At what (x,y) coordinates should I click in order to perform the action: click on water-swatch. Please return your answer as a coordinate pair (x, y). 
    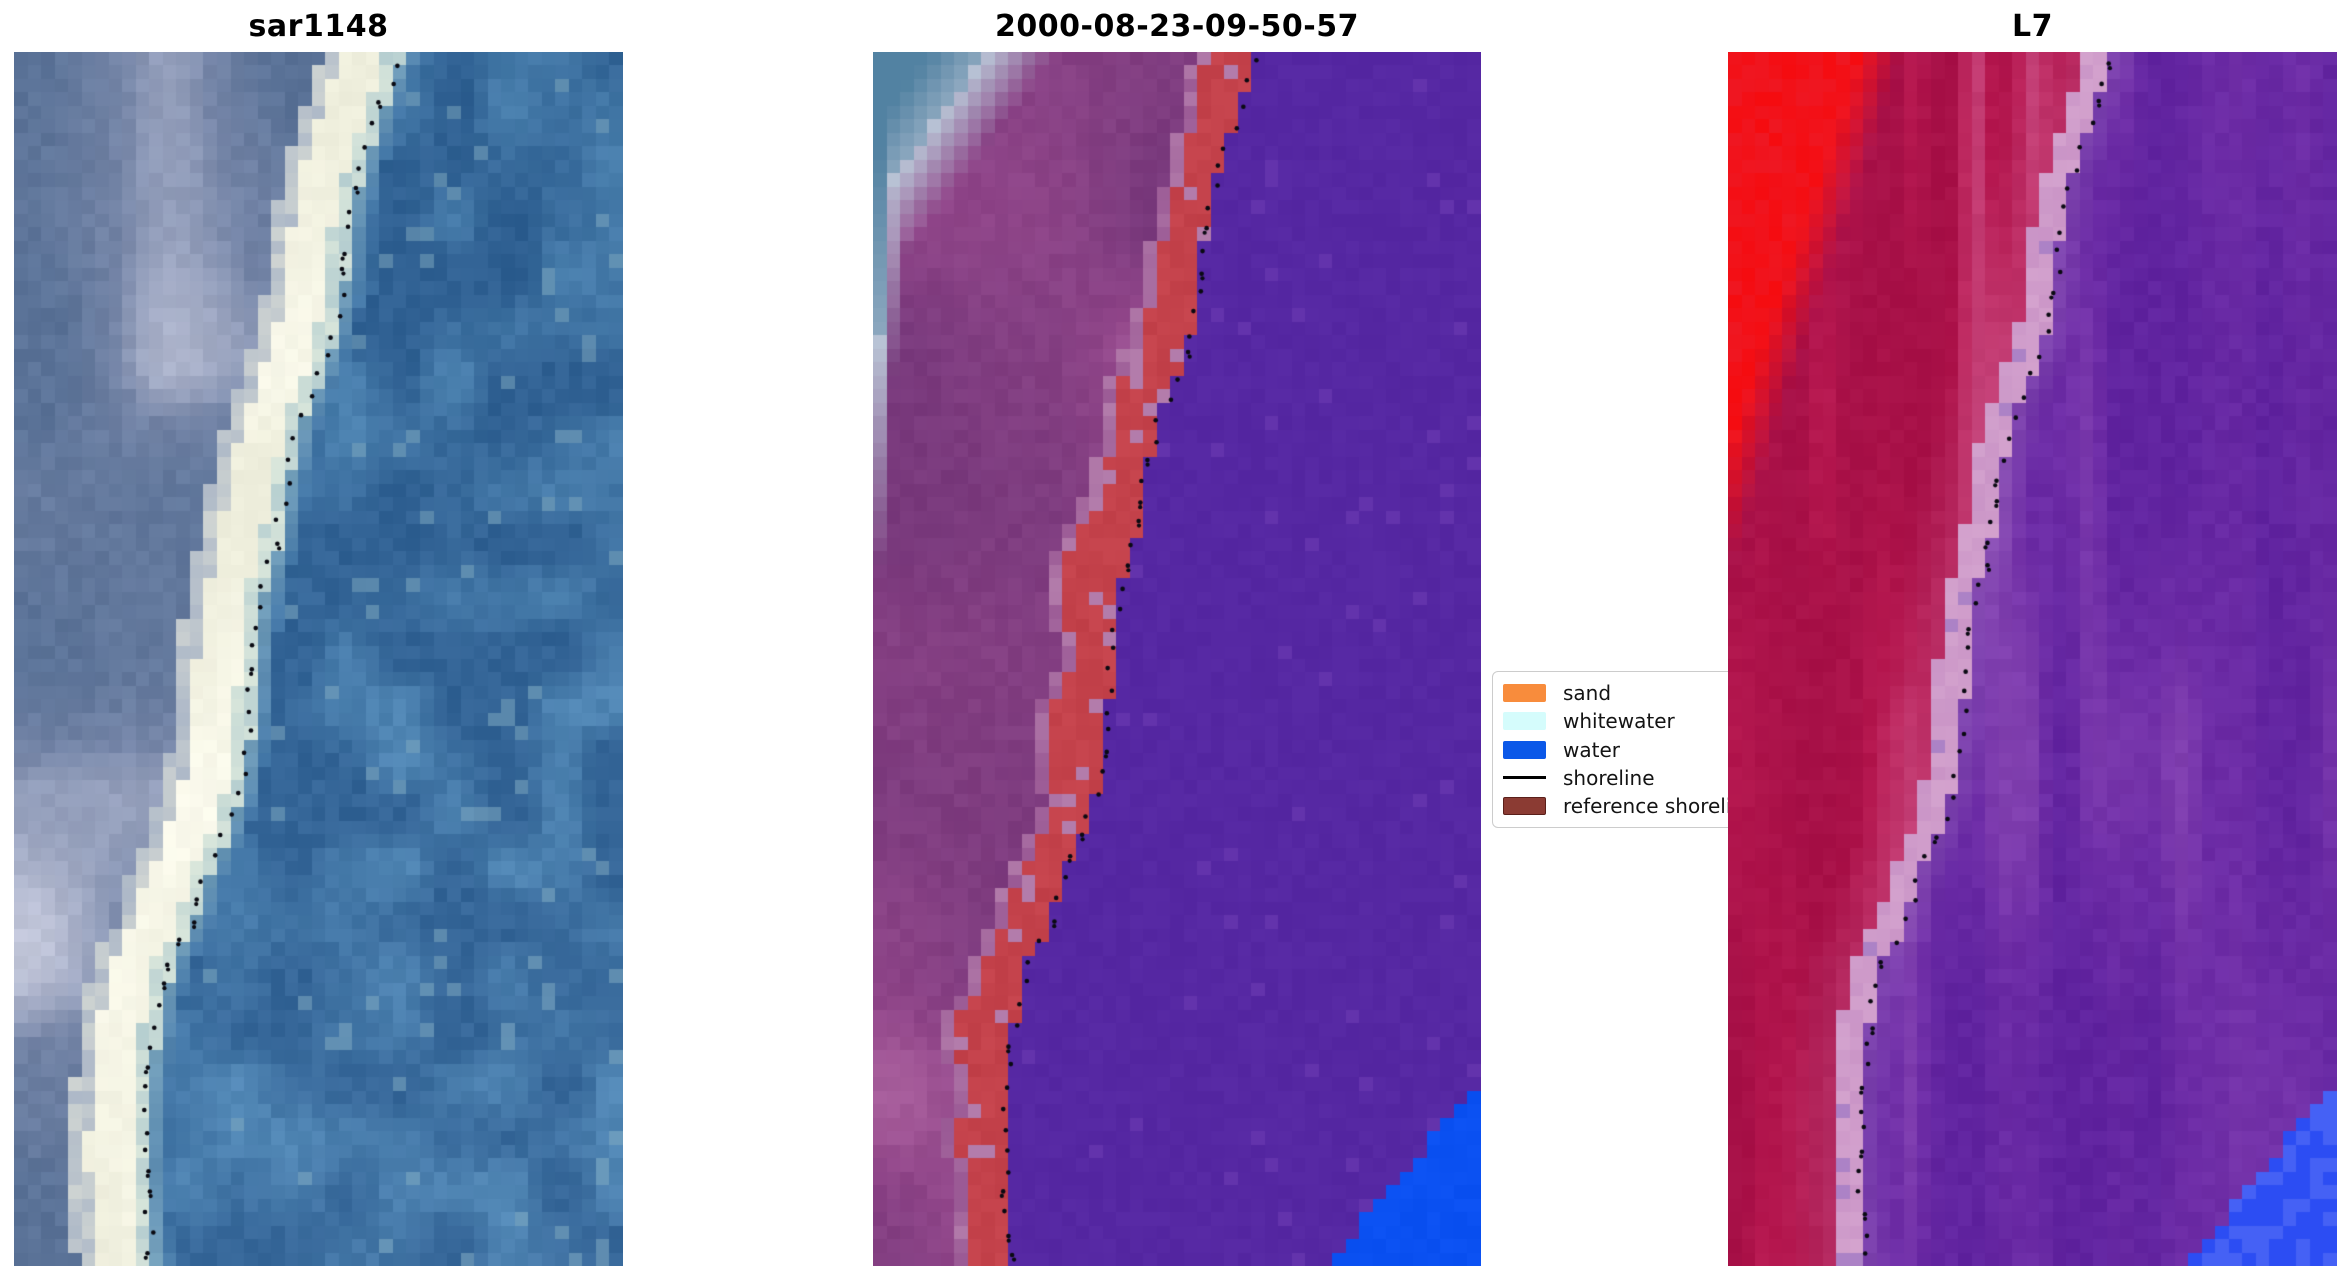
    Looking at the image, I should click on (1524, 749).